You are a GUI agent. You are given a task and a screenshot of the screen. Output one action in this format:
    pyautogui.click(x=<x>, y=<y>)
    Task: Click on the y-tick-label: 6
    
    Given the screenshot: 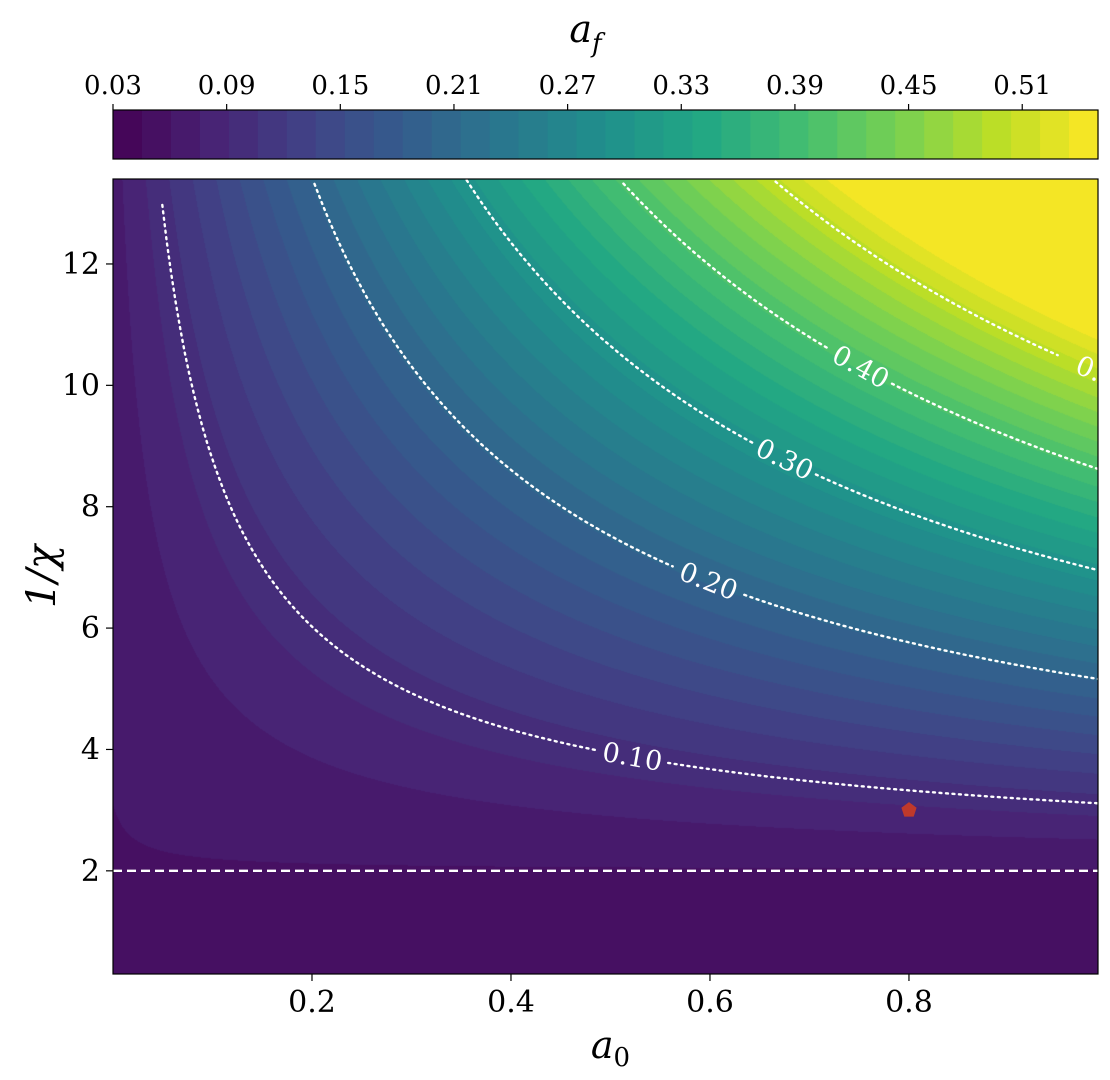 What is the action you would take?
    pyautogui.click(x=90, y=628)
    